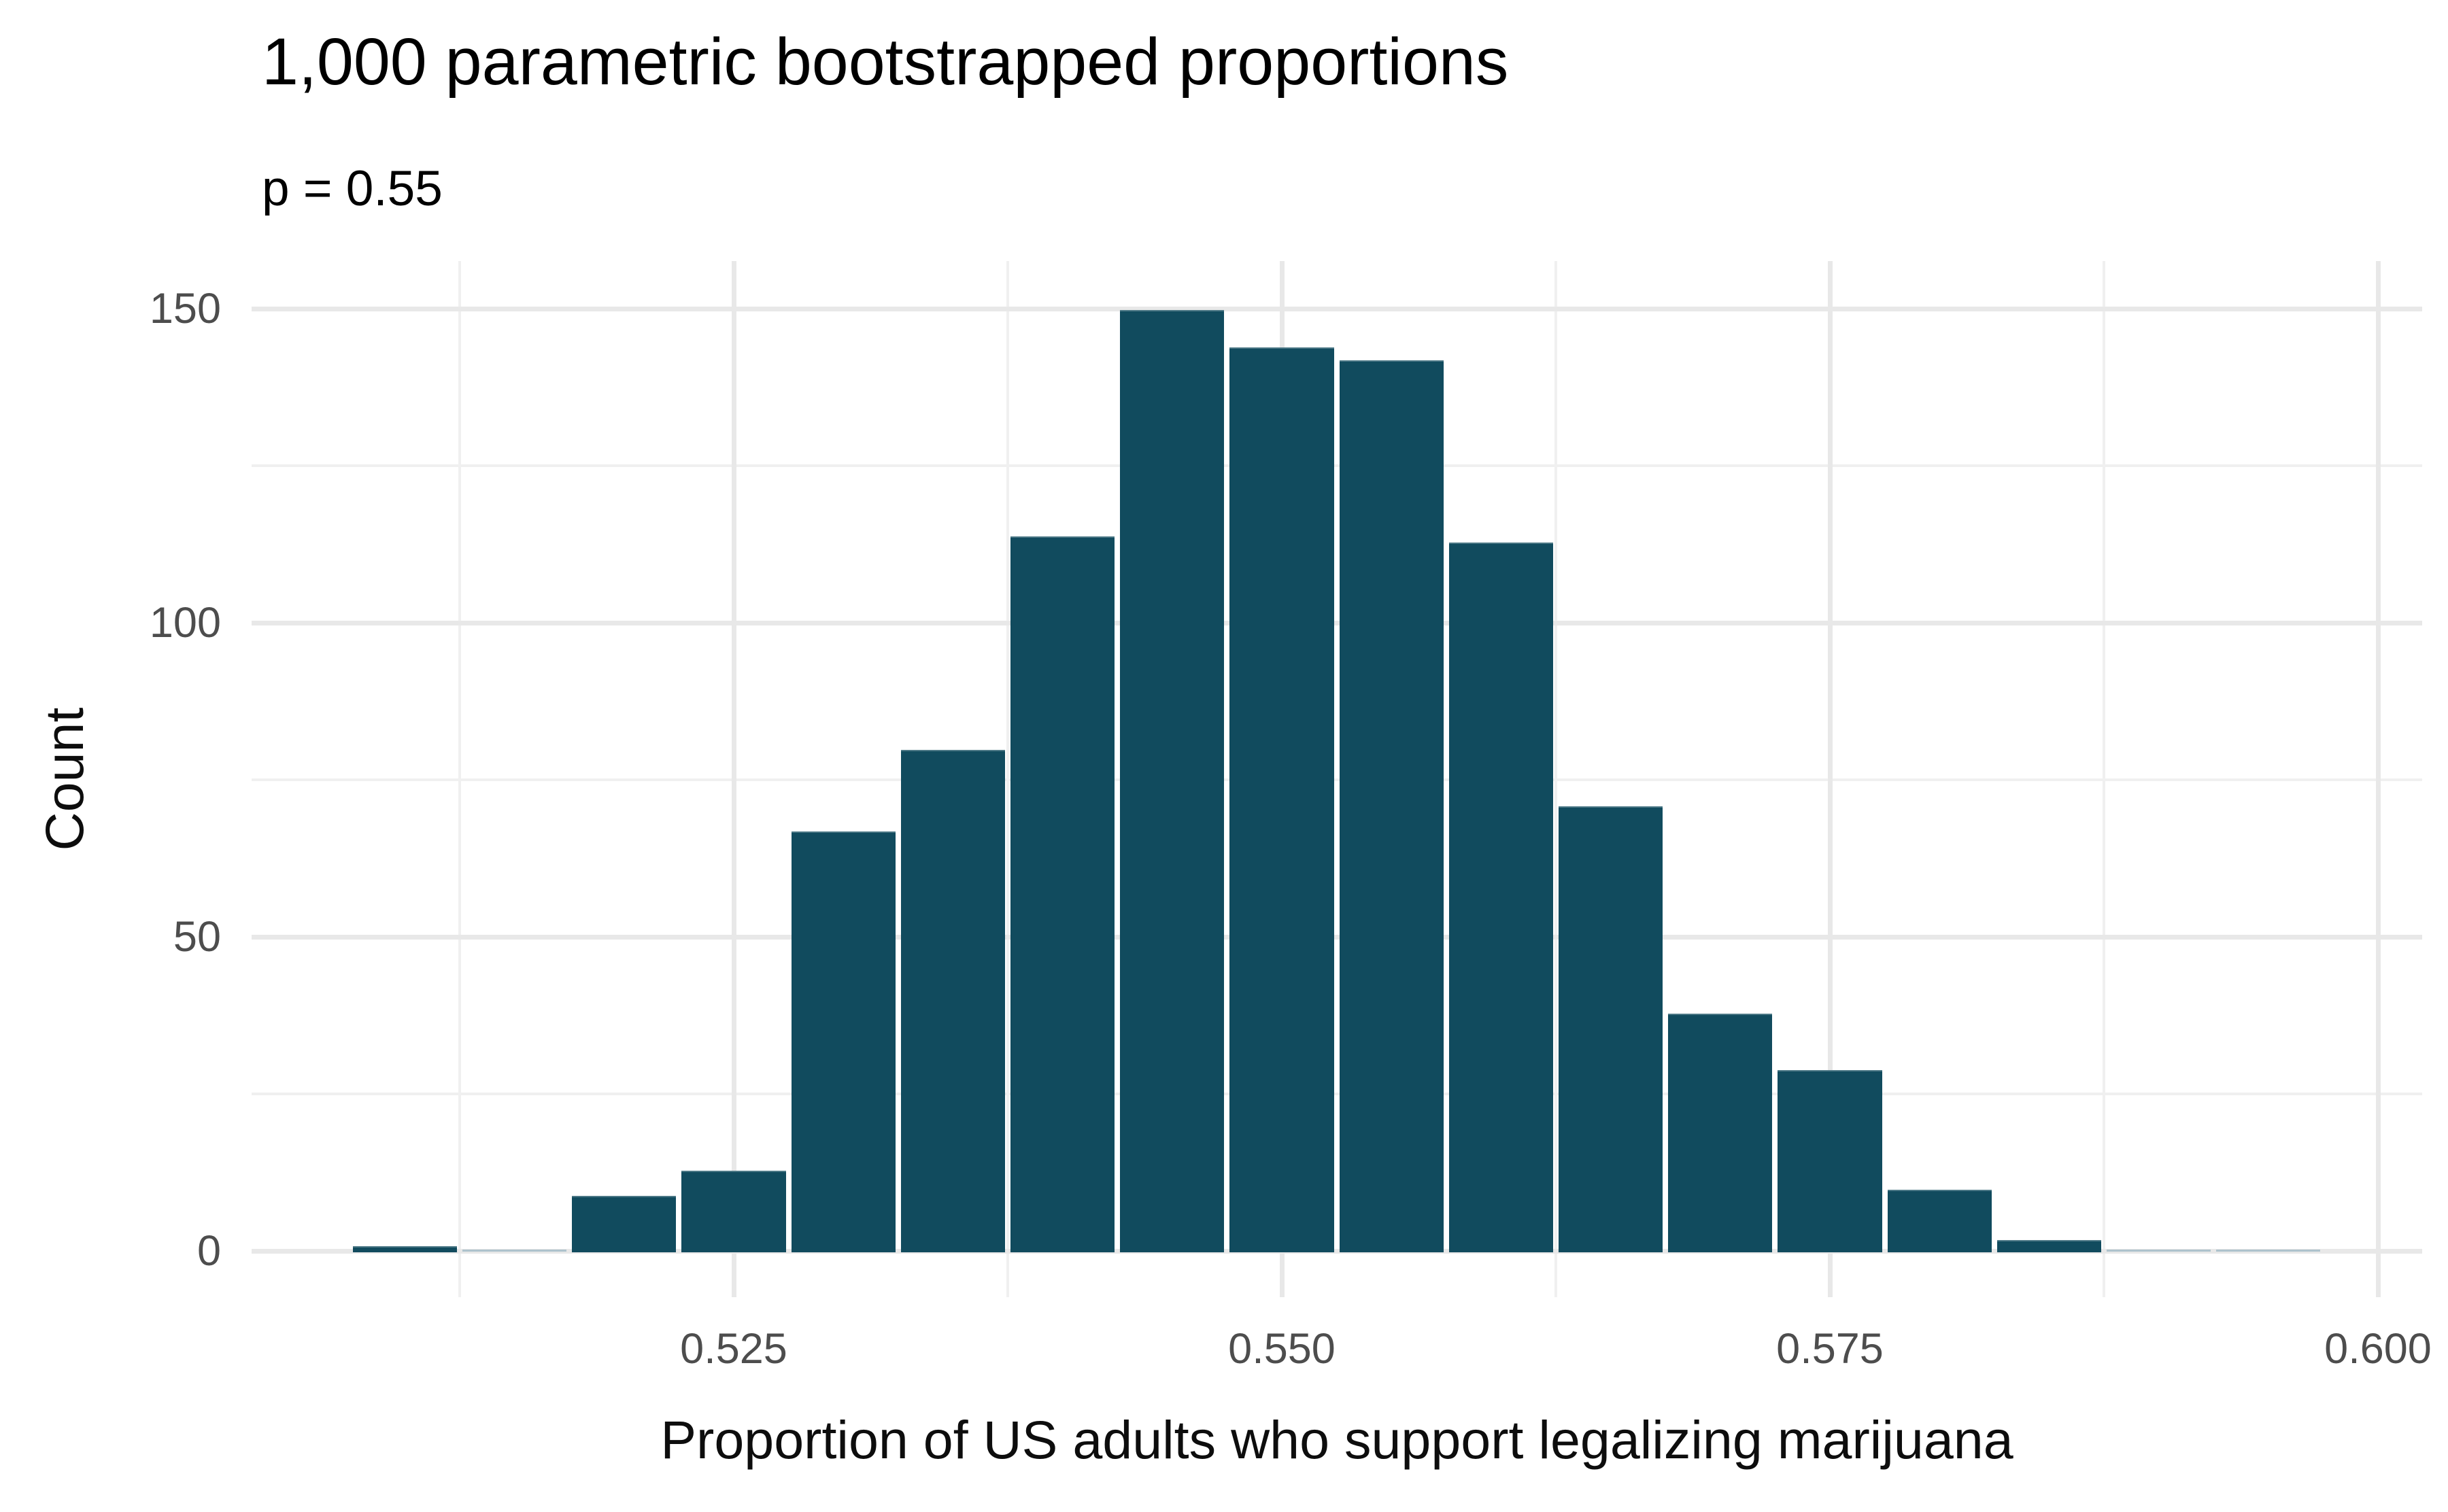  What do you see at coordinates (197, 937) in the screenshot?
I see `y-tick-label: 50` at bounding box center [197, 937].